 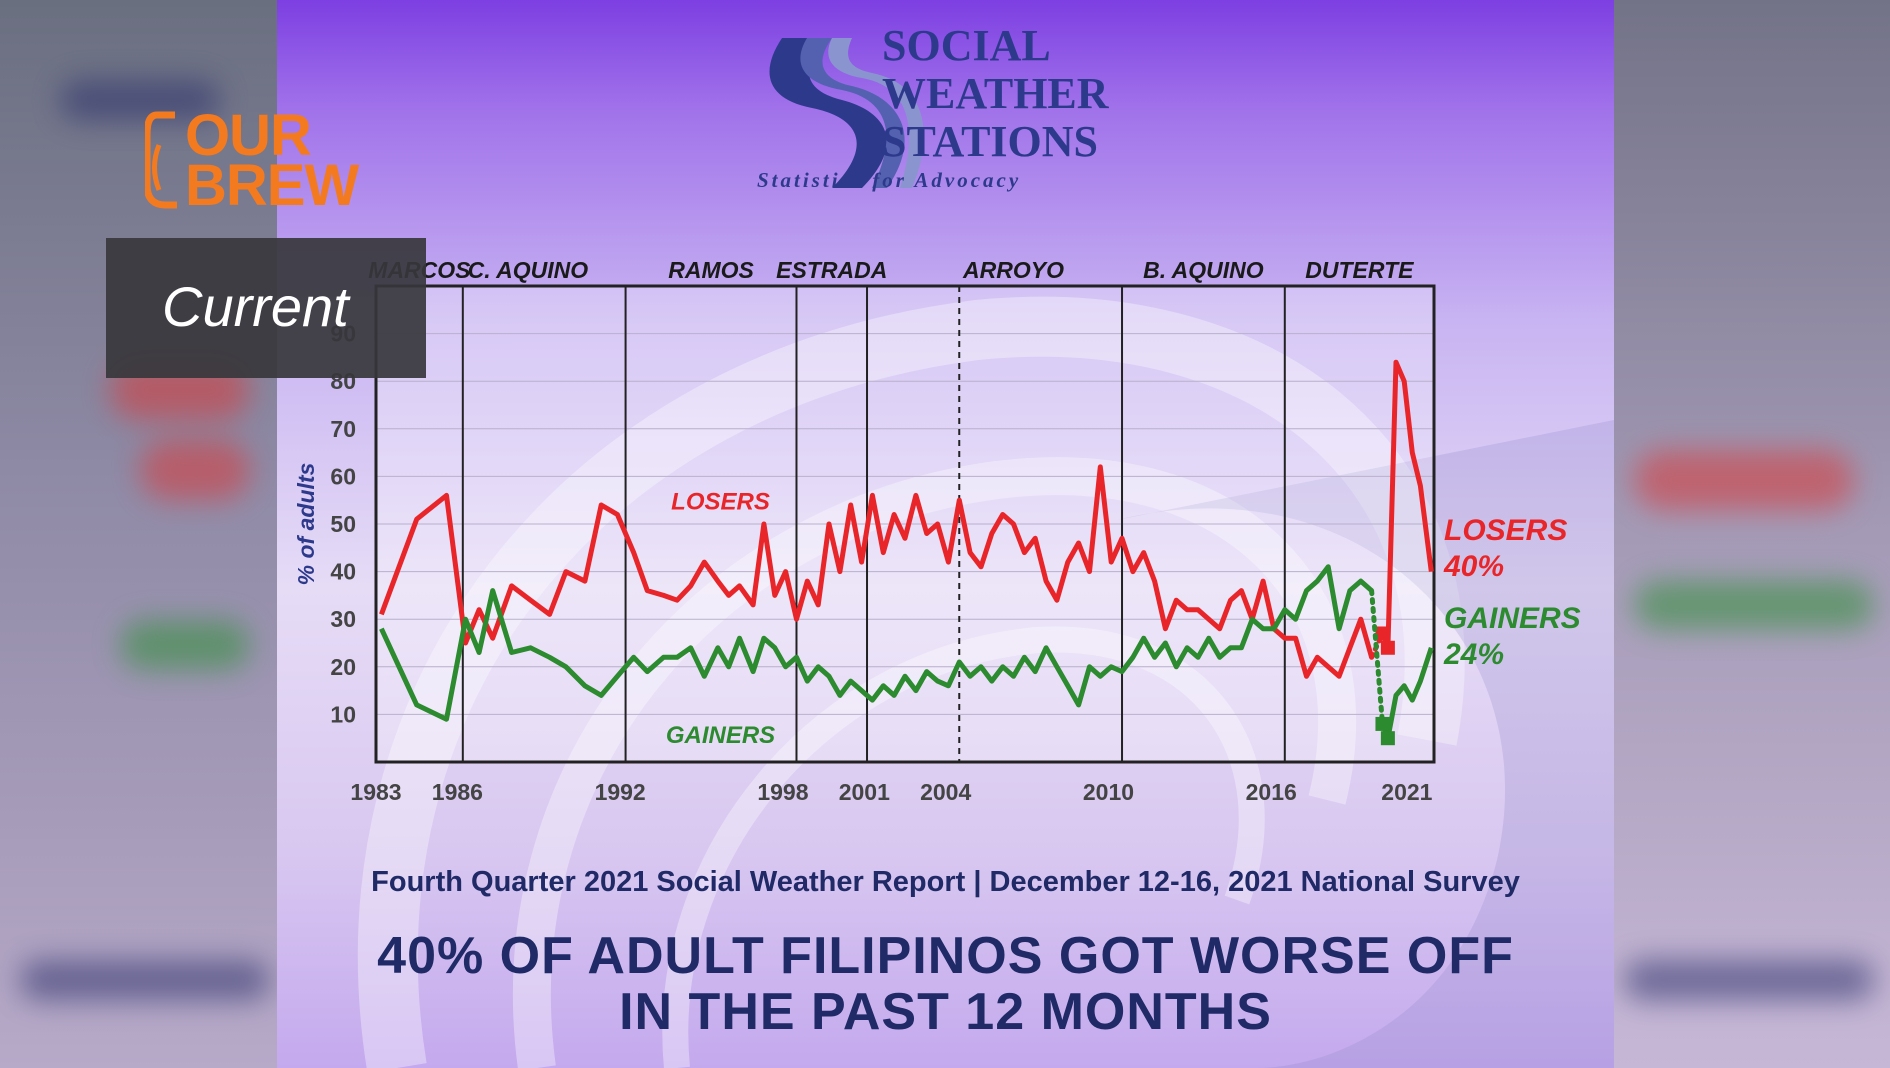 I want to click on y-tick-label-70: 70, so click(x=343, y=429).